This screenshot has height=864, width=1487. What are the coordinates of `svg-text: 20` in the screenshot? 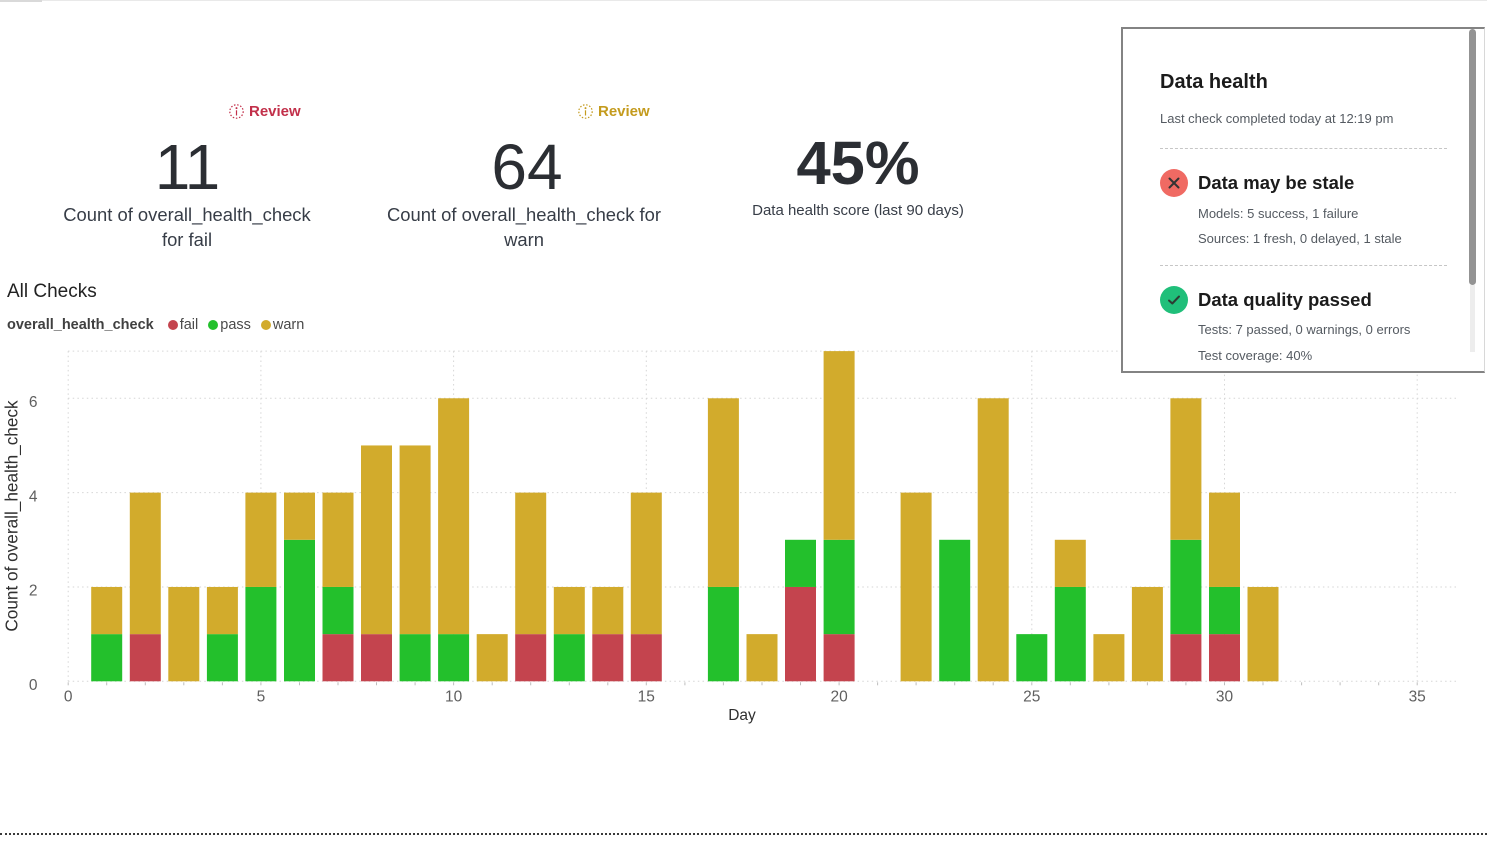 It's located at (839, 697).